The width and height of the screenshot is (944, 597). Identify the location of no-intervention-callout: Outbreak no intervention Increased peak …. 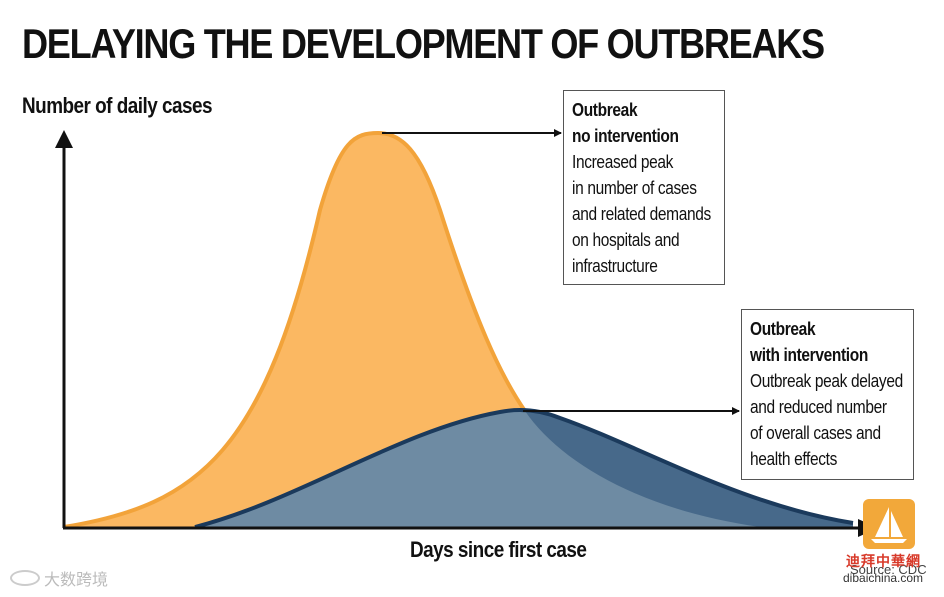
(644, 187).